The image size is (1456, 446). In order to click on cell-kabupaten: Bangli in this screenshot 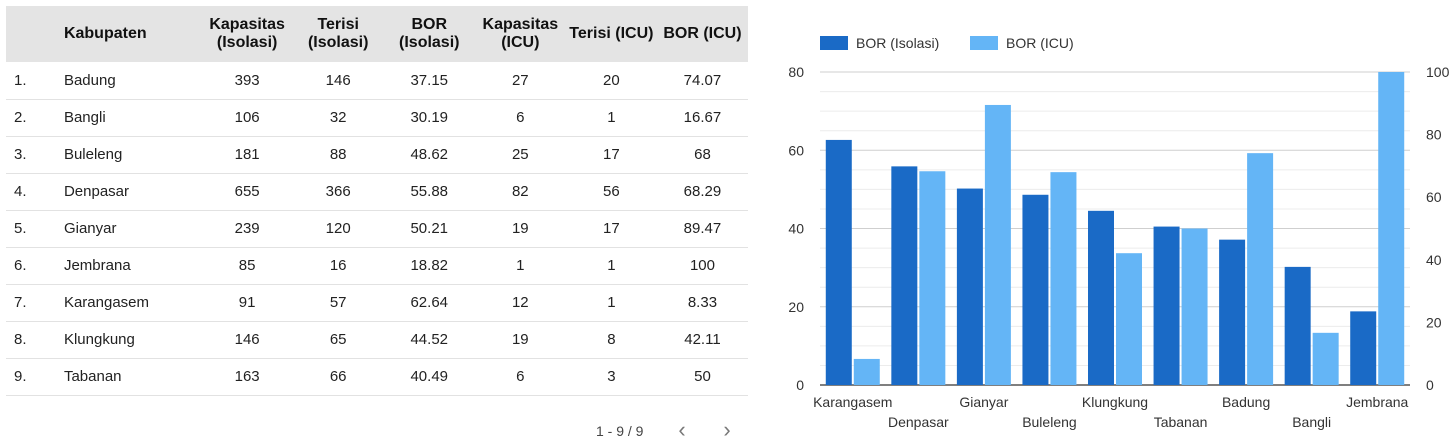, I will do `click(84, 117)`.